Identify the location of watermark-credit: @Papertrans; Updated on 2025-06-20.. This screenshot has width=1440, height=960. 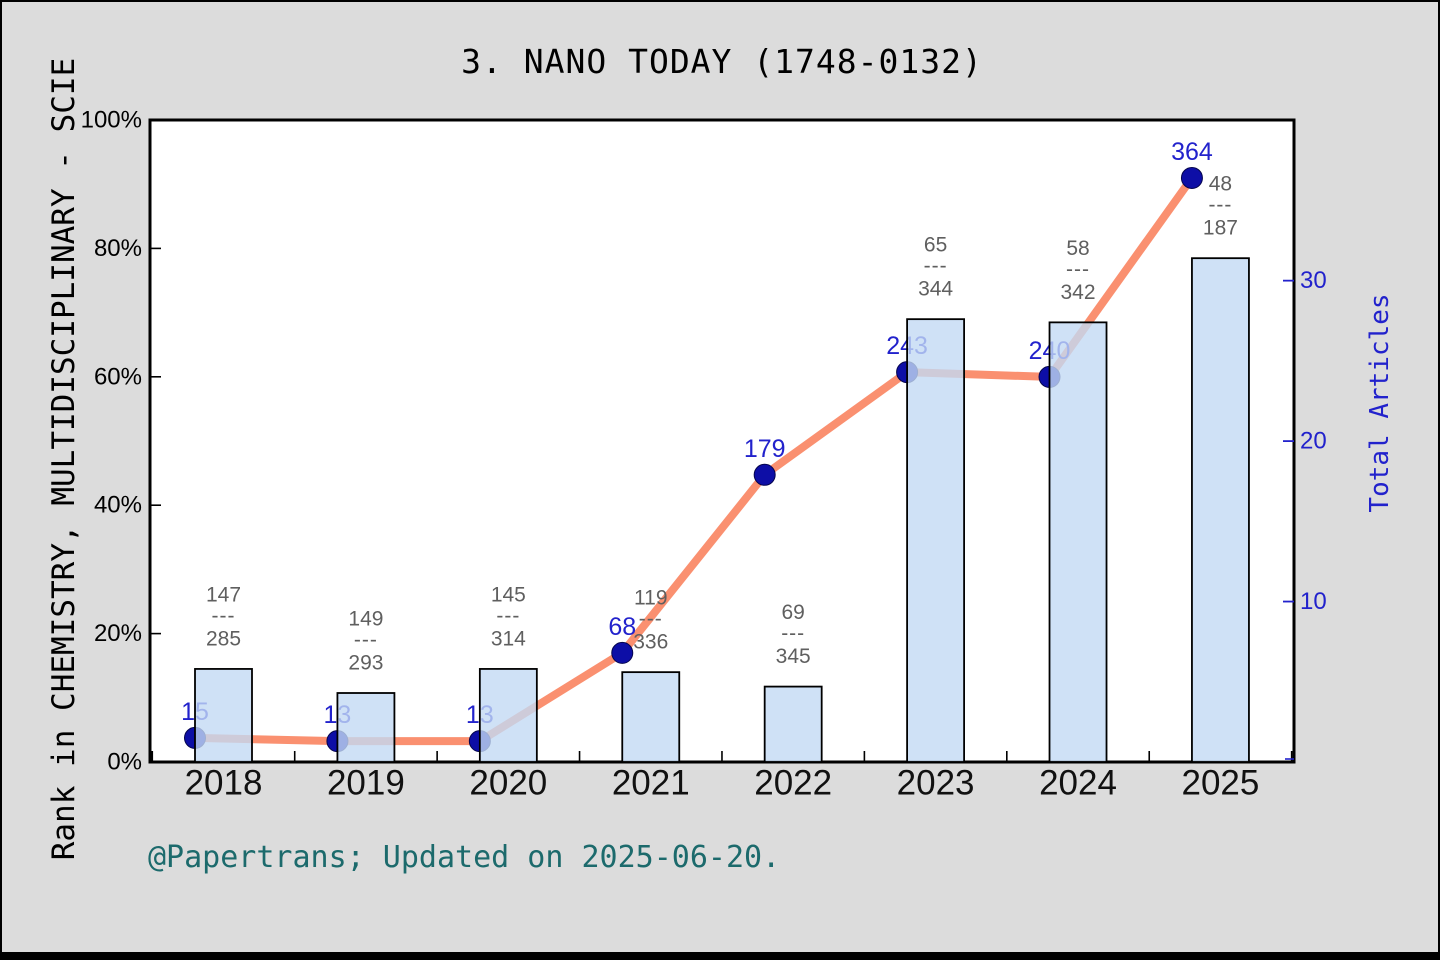
(464, 857).